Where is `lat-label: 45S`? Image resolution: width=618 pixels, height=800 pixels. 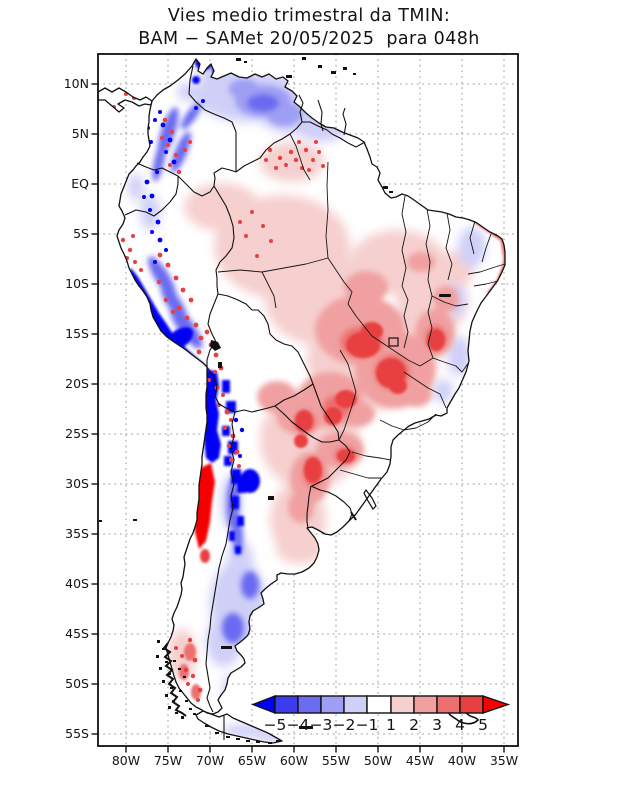 lat-label: 45S is located at coordinates (77, 633).